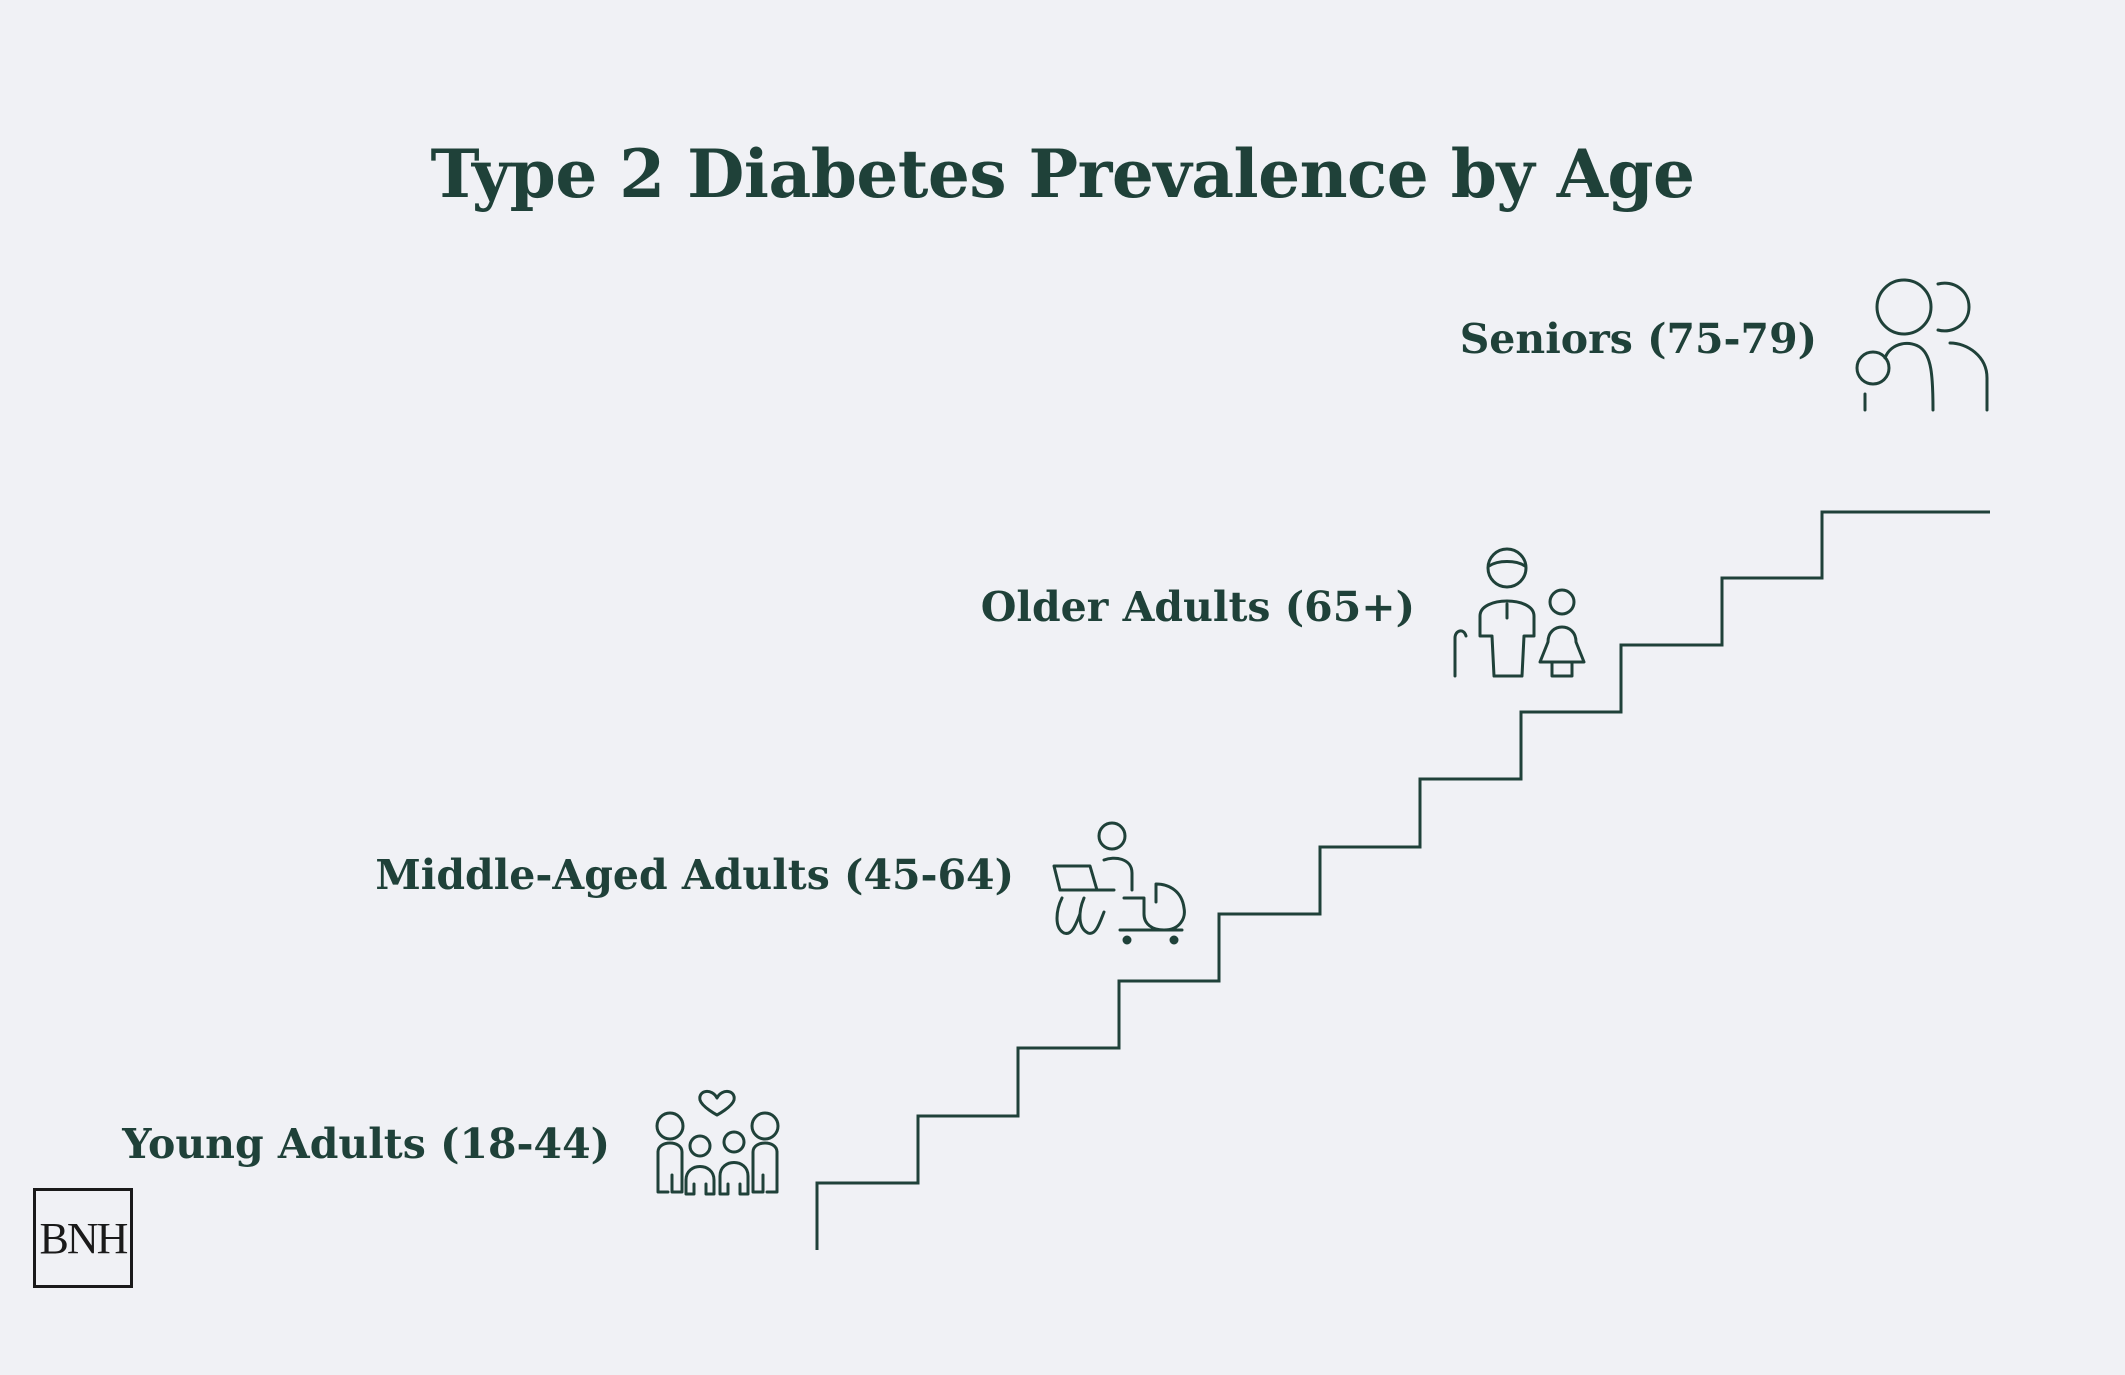  Describe the element at coordinates (1197, 607) in the screenshot. I see `stage-label-older-adults: Older Adults (65+)` at that location.